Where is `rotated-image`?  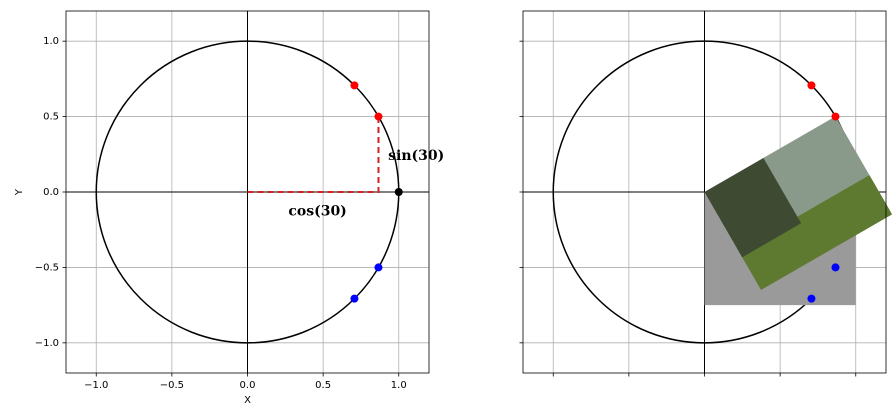
rotated-image is located at coordinates (798, 203).